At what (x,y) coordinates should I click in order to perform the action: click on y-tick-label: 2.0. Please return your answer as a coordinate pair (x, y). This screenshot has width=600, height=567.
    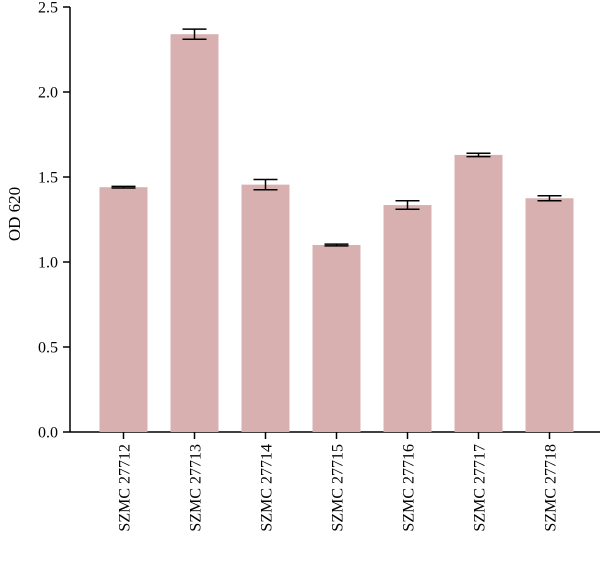
    Looking at the image, I should click on (48, 93).